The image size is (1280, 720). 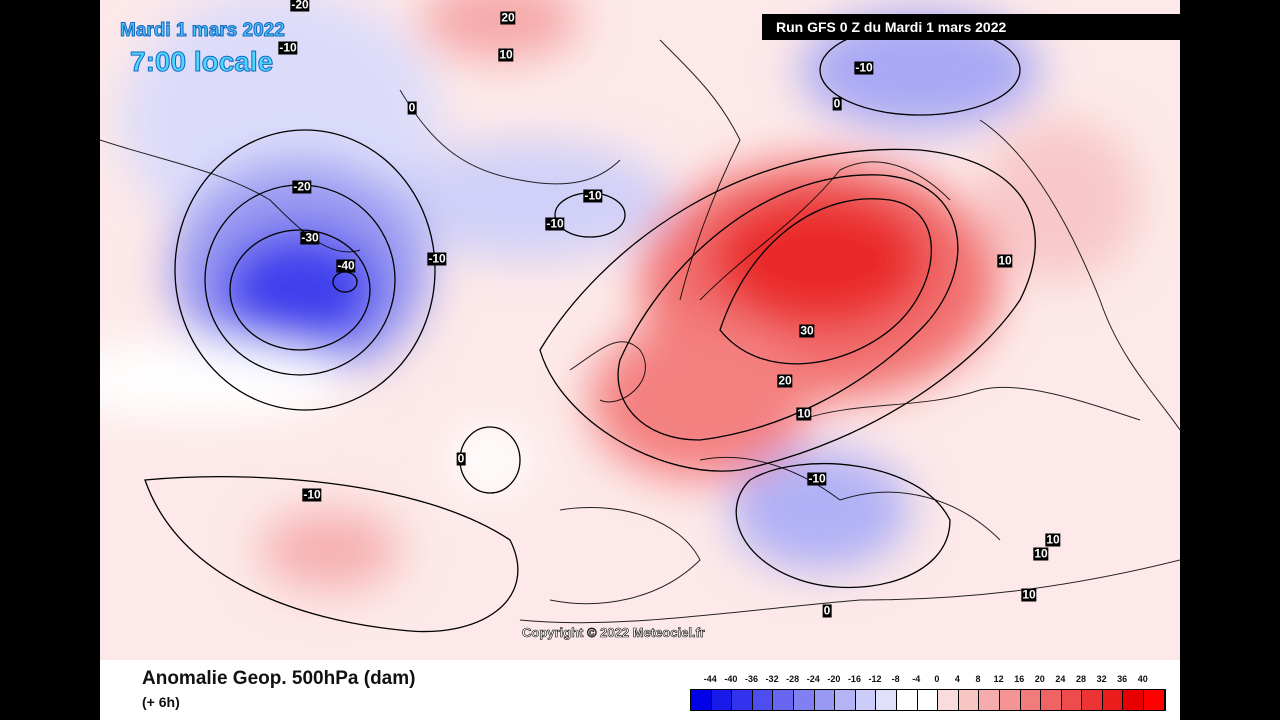 What do you see at coordinates (710, 679) in the screenshot?
I see `legend-label: -44` at bounding box center [710, 679].